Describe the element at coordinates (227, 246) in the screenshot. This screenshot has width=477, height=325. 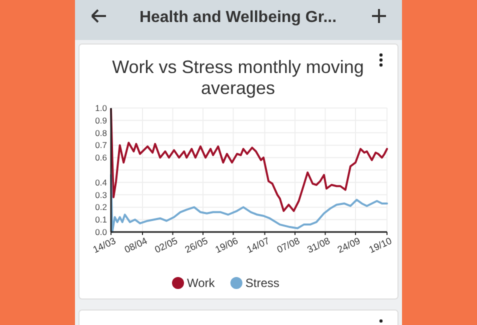
I see `x-tick-label: 19/06` at that location.